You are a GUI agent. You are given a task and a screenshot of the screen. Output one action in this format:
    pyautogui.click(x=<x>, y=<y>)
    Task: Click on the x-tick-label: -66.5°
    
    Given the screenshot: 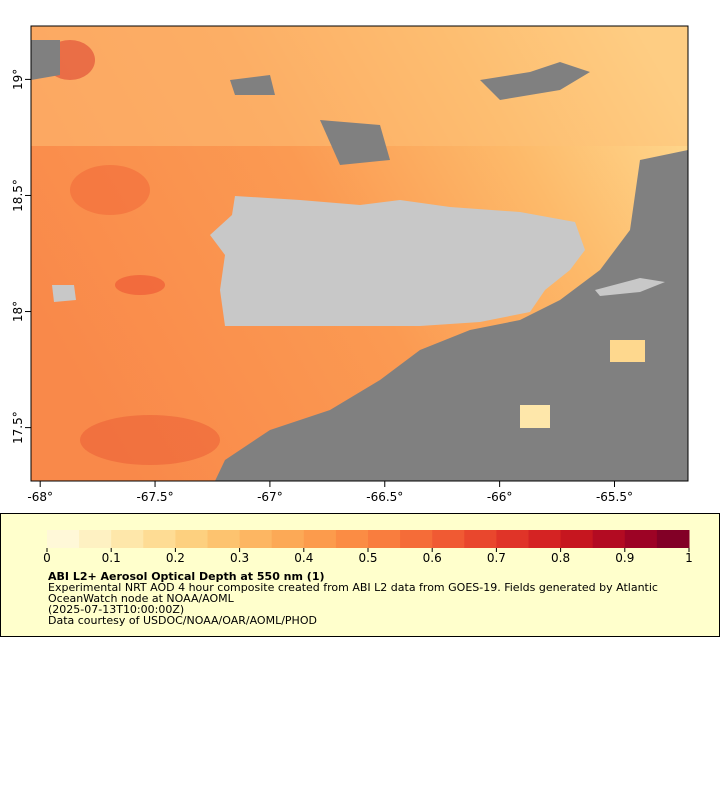 What is the action you would take?
    pyautogui.click(x=384, y=497)
    